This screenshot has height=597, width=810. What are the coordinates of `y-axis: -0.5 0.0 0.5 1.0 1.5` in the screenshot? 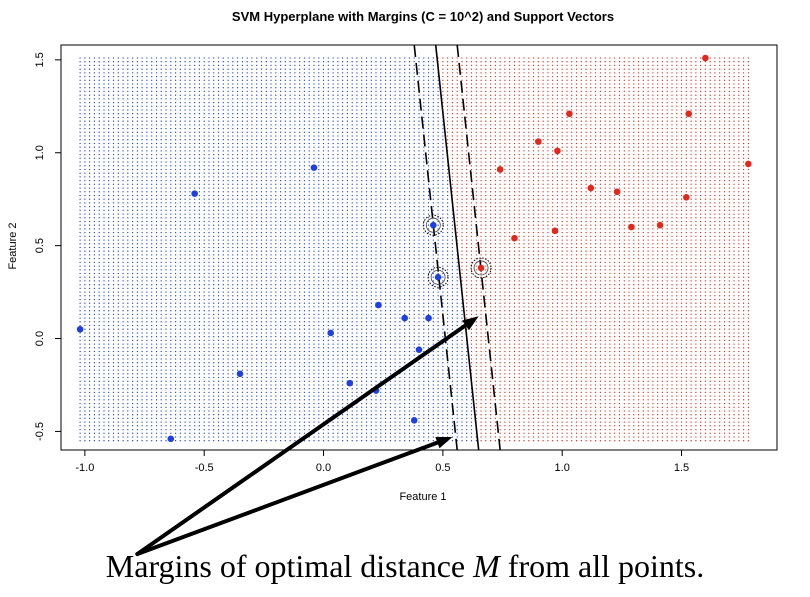 It's located at (48, 246).